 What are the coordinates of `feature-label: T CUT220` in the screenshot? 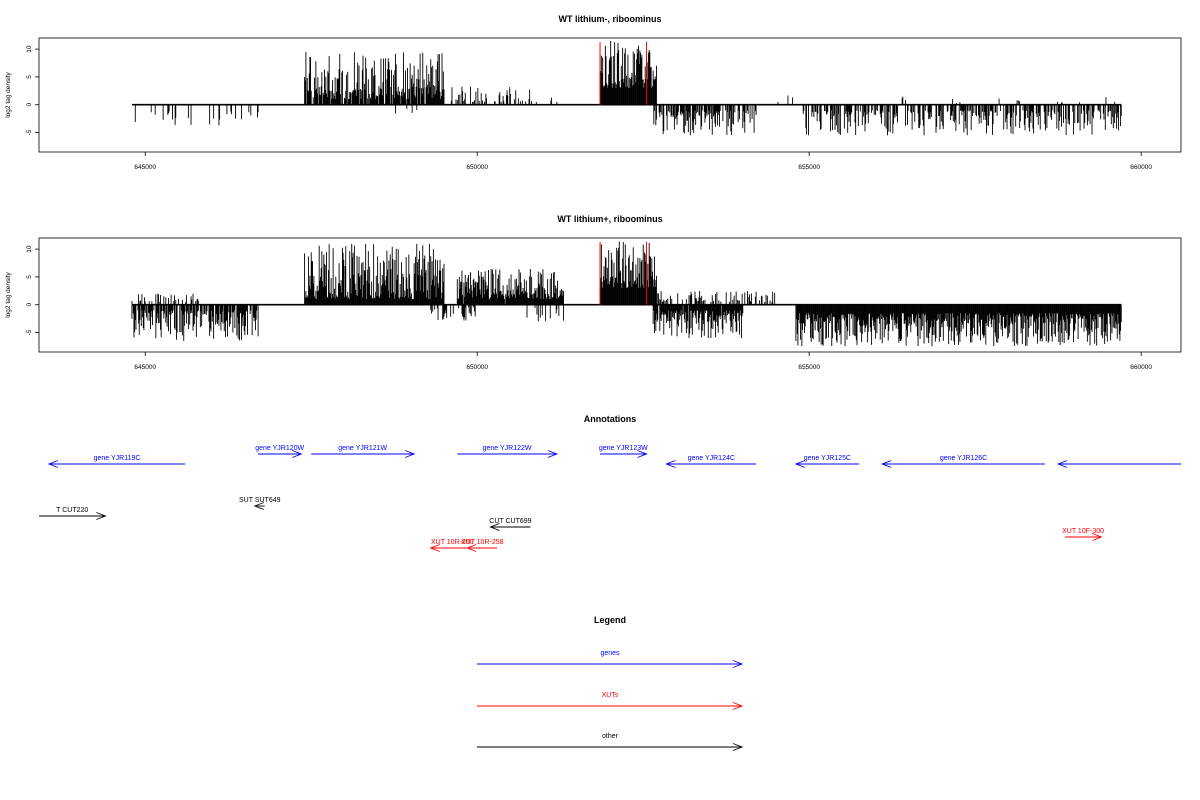 It's located at (72, 510).